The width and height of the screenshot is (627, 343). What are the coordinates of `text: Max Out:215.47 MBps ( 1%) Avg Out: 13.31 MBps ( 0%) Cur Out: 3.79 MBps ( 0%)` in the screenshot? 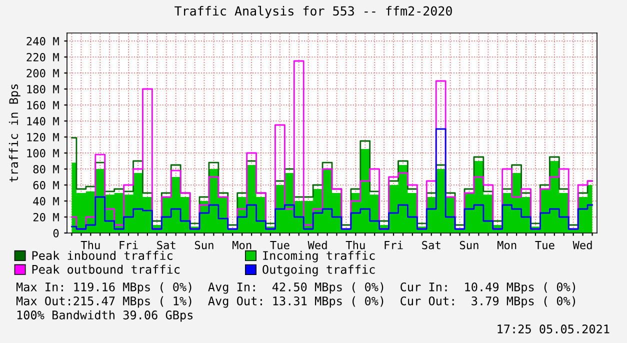 It's located at (296, 302).